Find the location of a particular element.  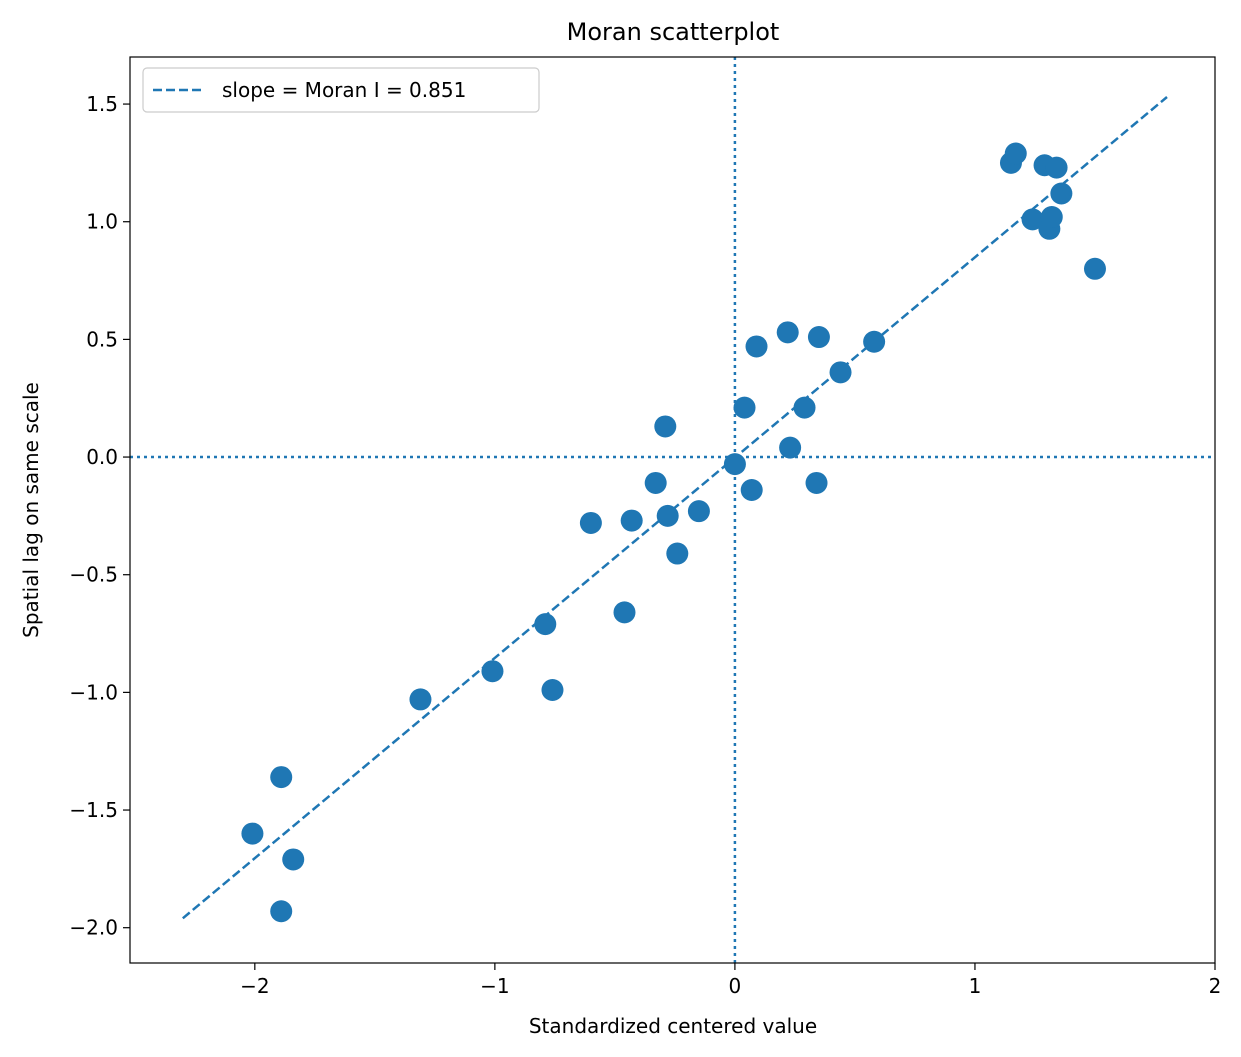

x-tick-label: −1 is located at coordinates (494, 986).